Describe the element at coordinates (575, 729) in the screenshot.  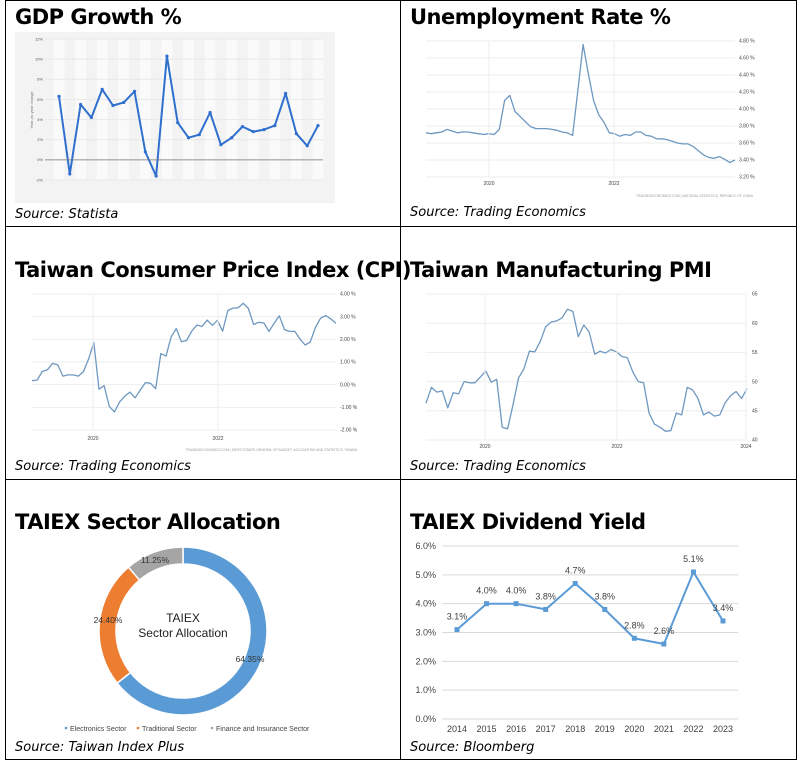
I see `div-xtick-label: 2018` at that location.